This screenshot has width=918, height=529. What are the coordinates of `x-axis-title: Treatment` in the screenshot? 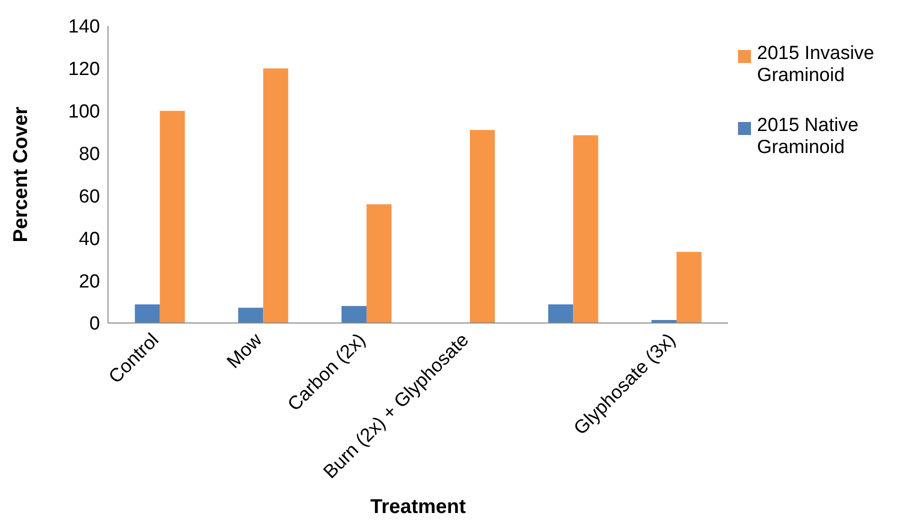 It's located at (418, 507).